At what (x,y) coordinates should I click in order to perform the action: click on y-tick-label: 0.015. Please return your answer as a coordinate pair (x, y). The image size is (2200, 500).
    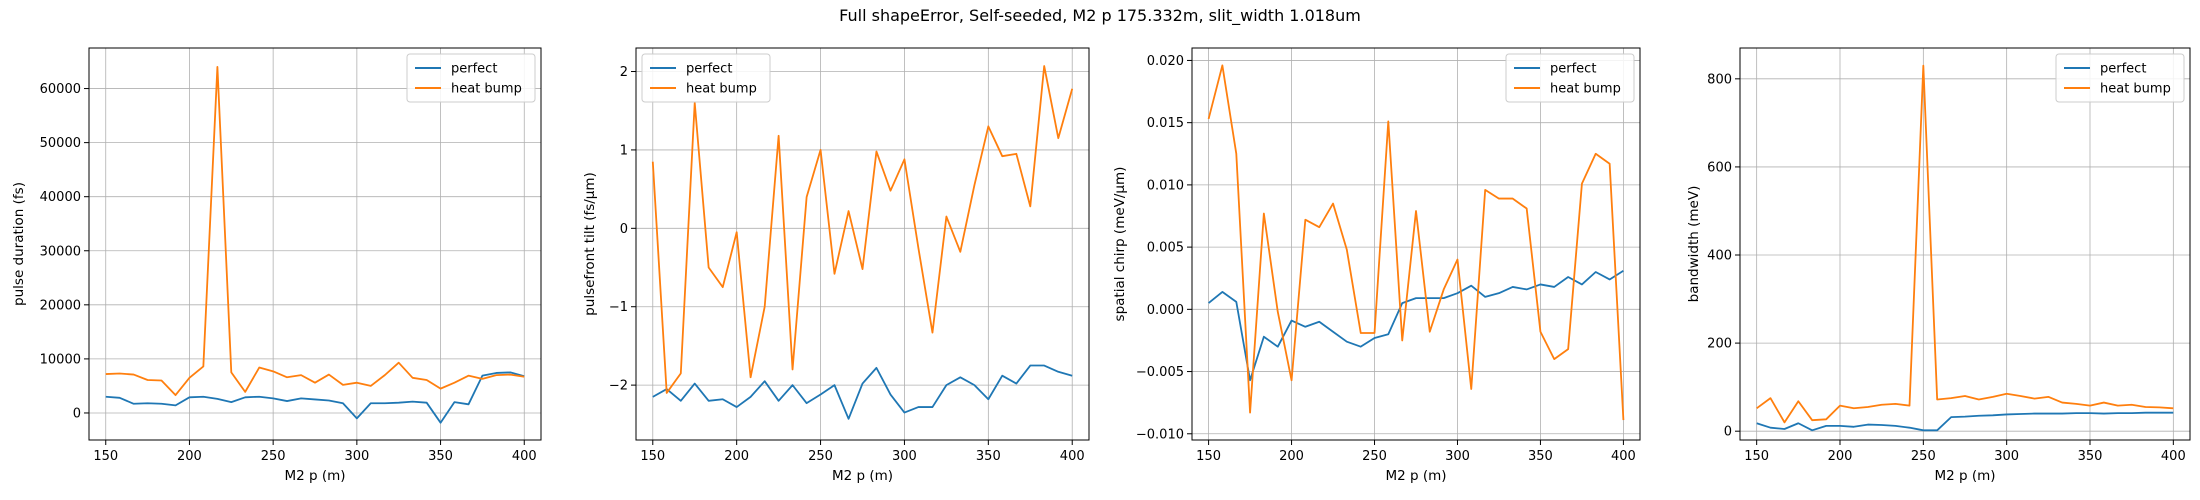
    Looking at the image, I should click on (1165, 123).